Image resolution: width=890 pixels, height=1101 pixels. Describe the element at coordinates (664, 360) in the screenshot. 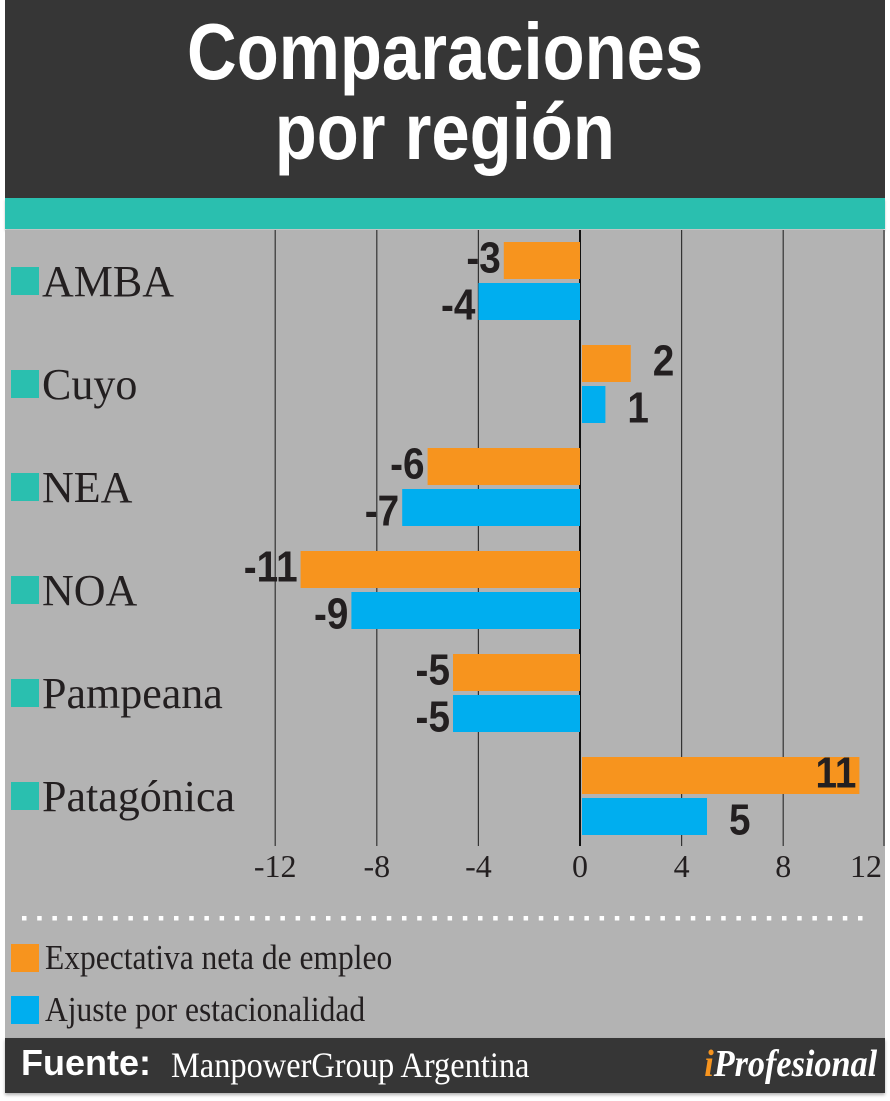

I see `value-label: 2` at that location.